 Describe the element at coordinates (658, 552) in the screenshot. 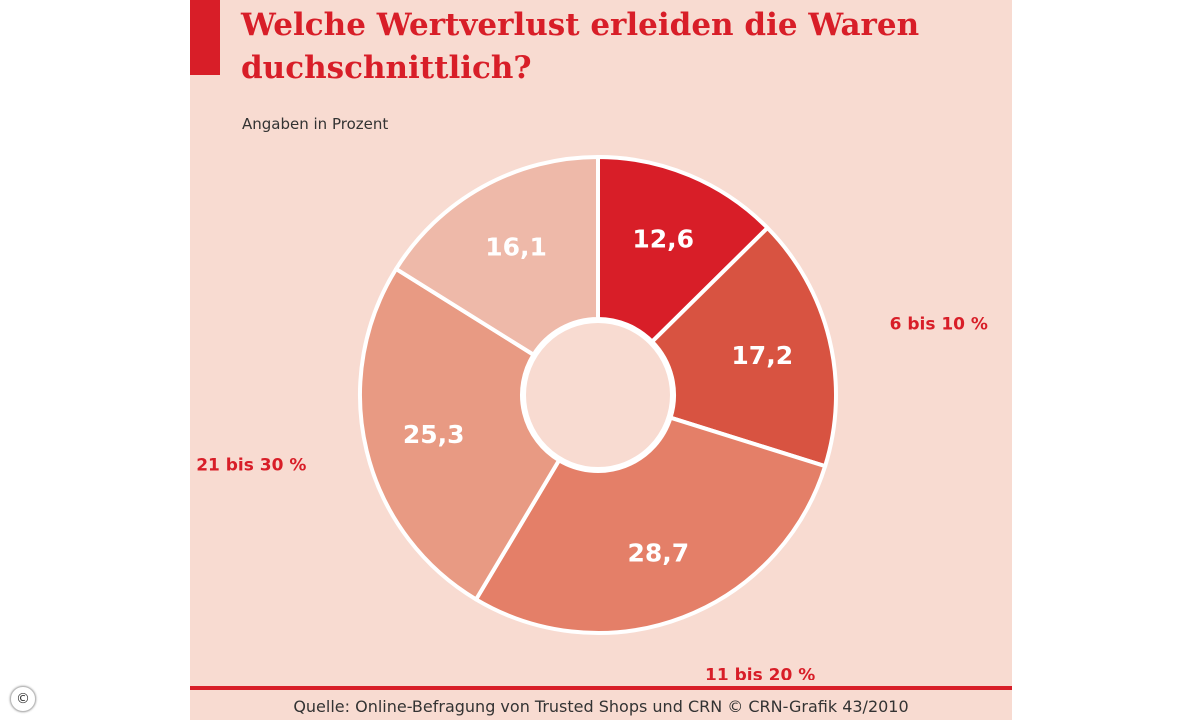

I see `slice-value-label: 28,7` at that location.